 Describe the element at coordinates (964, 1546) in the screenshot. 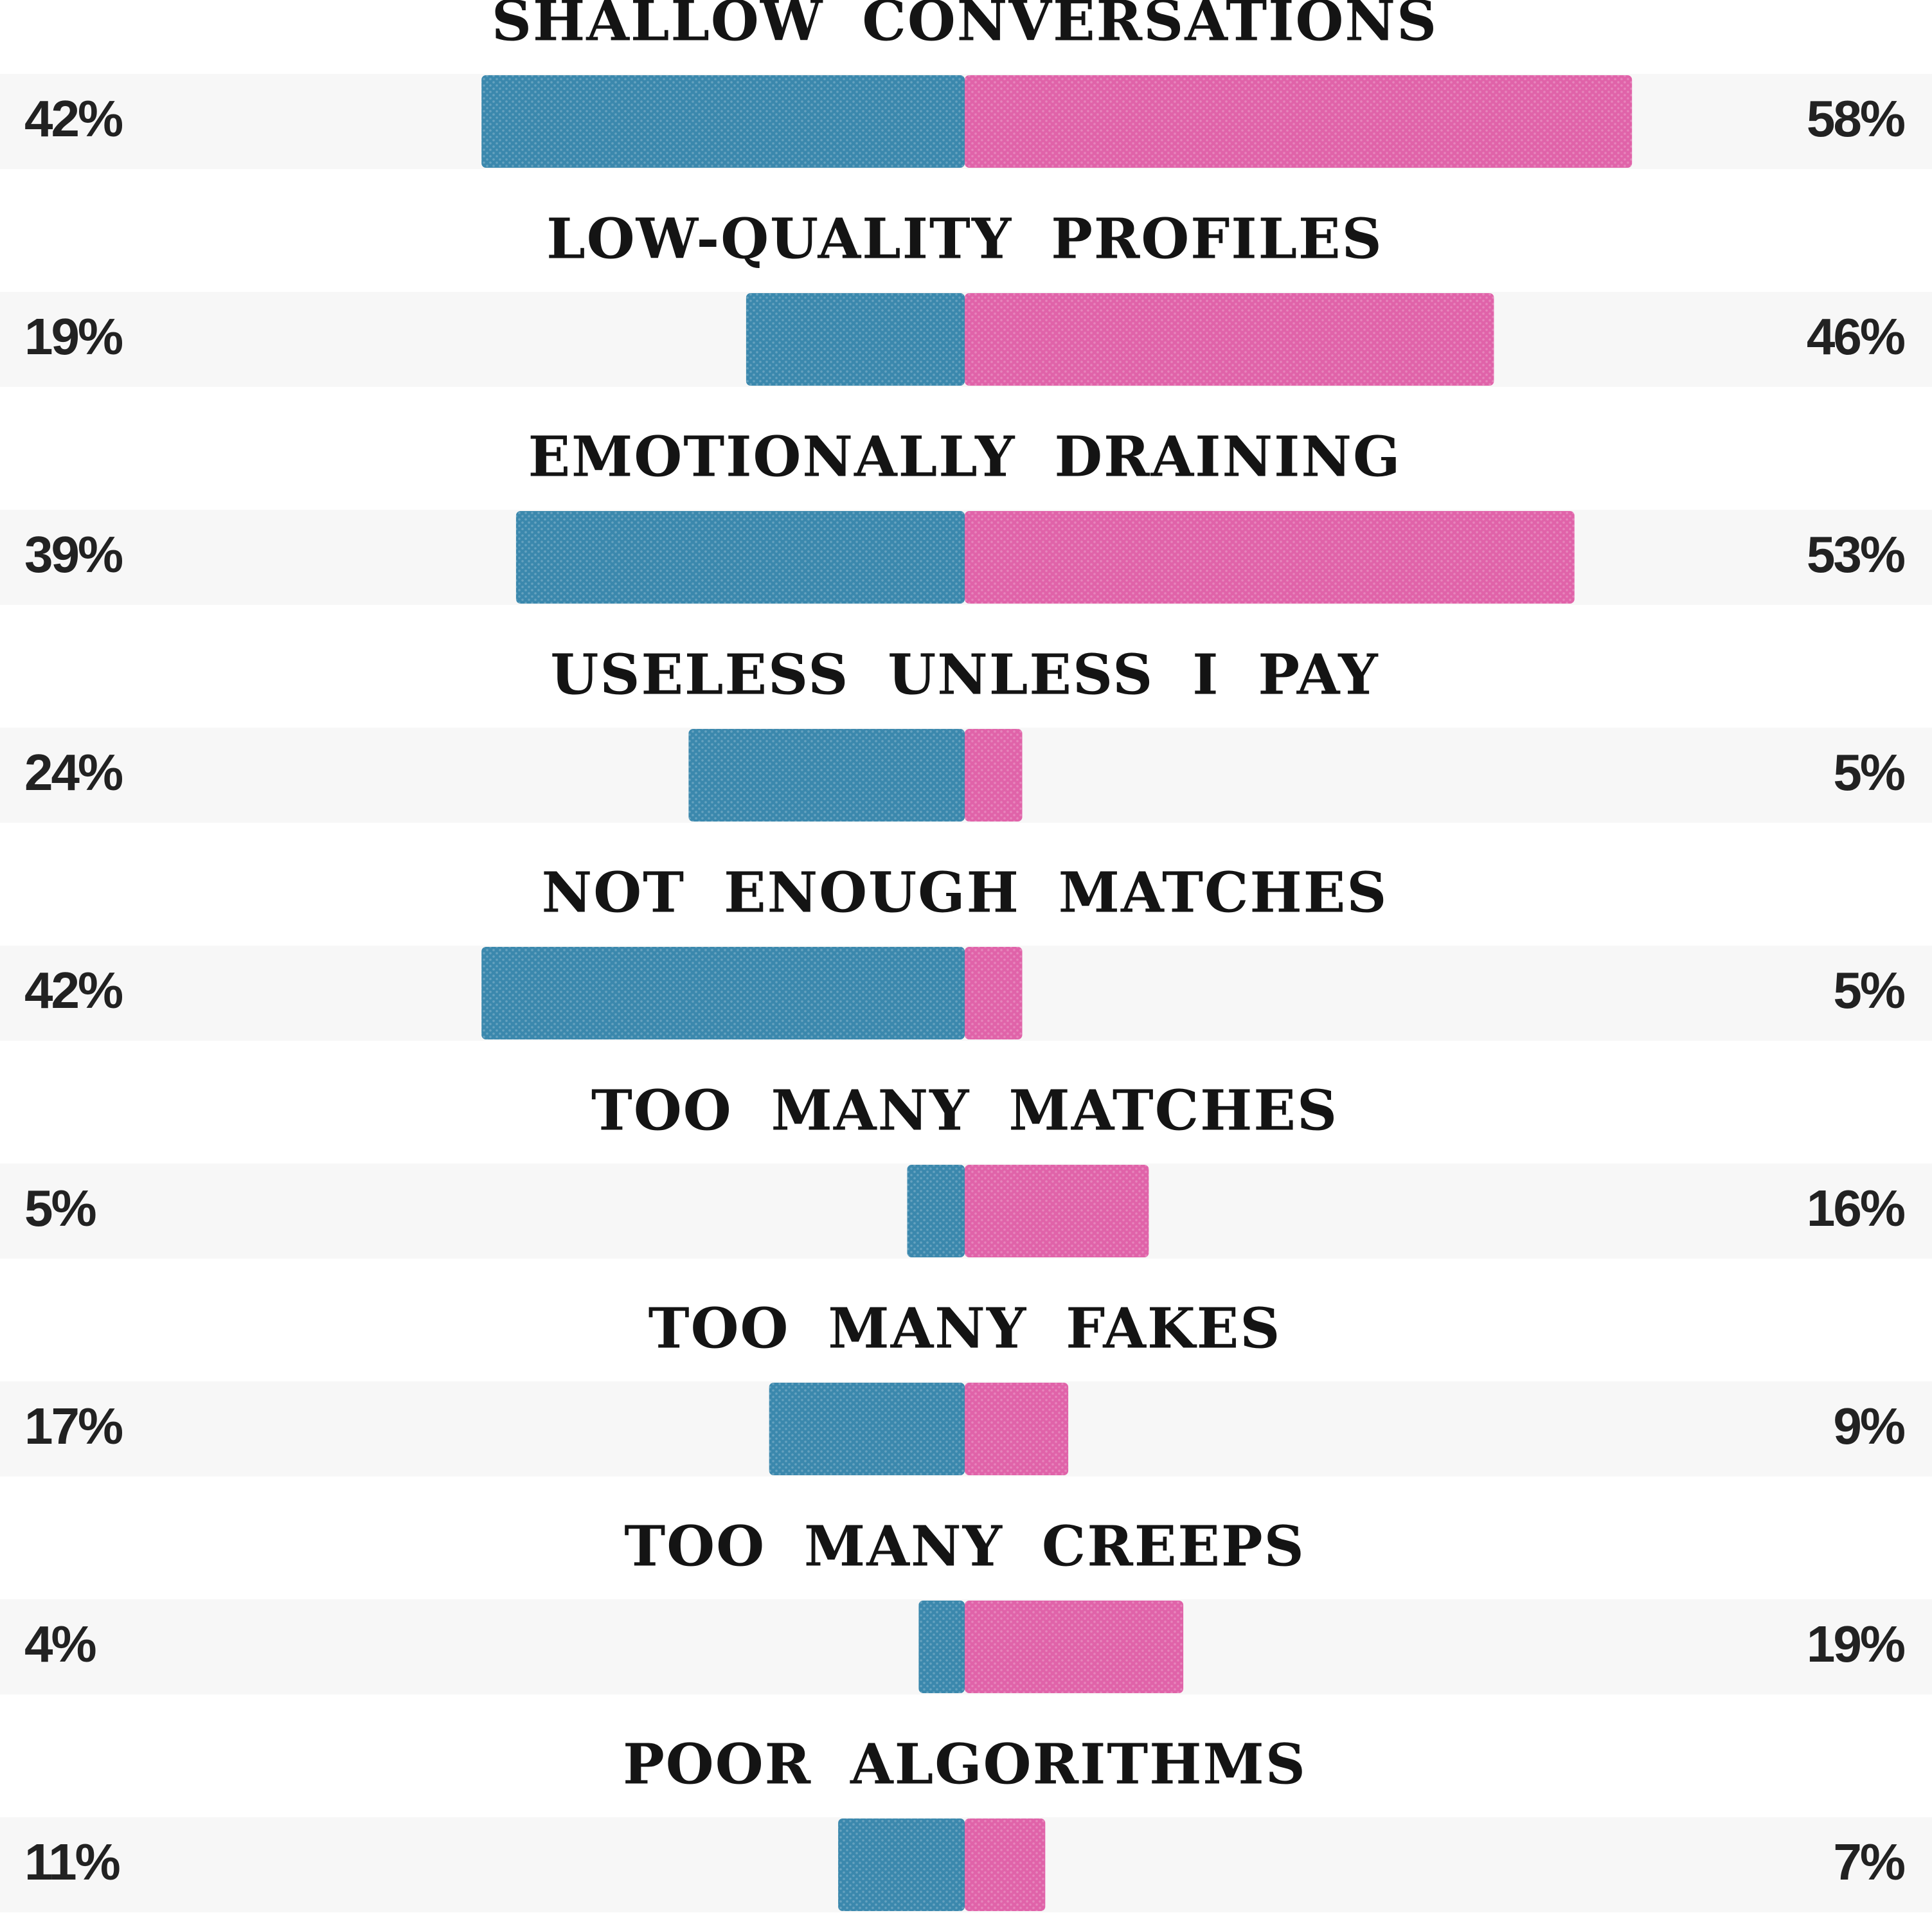

I see `category-label: TOO MANY CREEPS` at that location.